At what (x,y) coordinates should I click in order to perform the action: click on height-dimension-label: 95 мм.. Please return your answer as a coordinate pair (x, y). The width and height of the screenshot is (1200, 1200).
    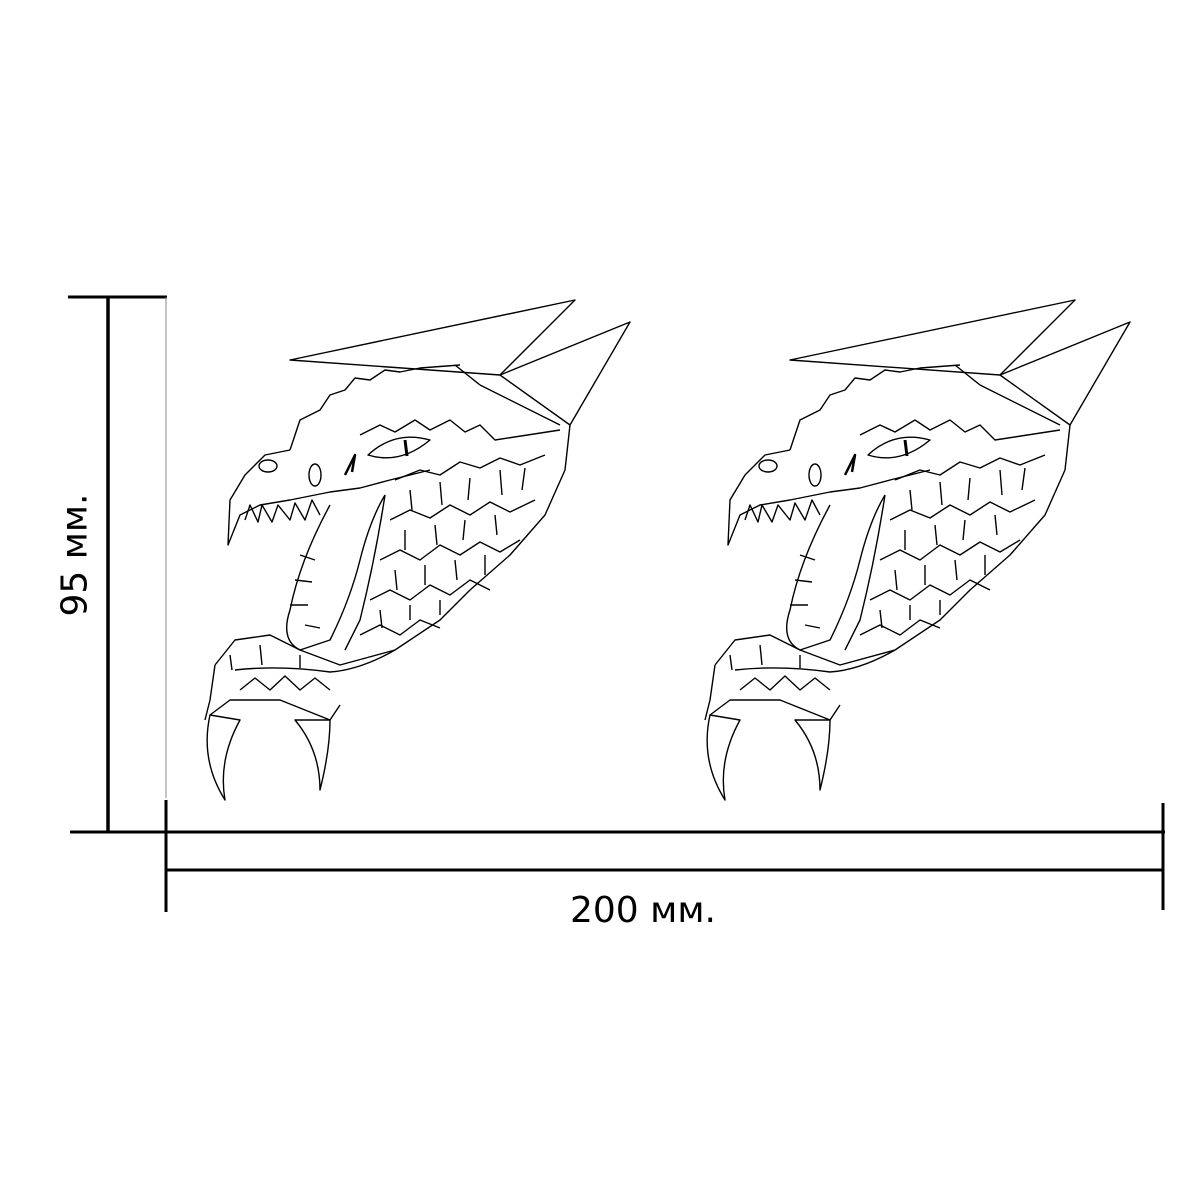
    Looking at the image, I should click on (75, 555).